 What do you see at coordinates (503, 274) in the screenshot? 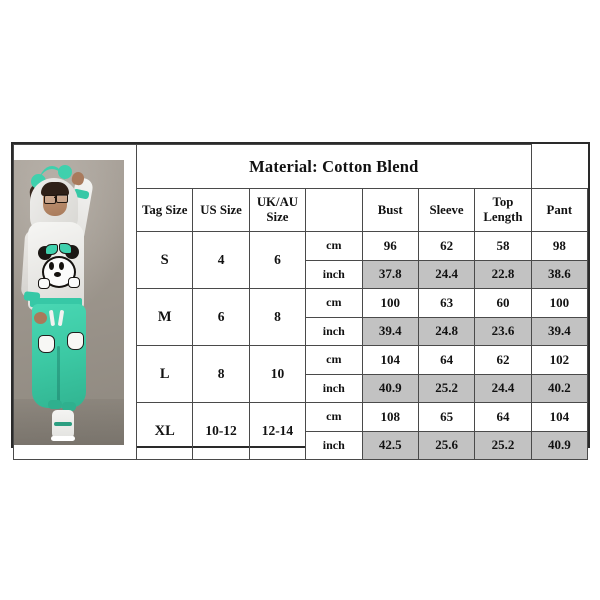
I see `cell-top-length-inch: 22.8` at bounding box center [503, 274].